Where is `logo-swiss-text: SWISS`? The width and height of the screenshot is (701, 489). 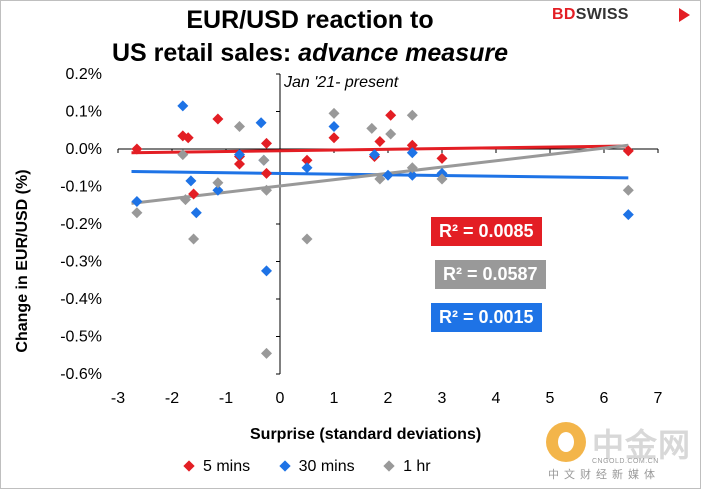
logo-swiss-text: SWISS is located at coordinates (602, 14).